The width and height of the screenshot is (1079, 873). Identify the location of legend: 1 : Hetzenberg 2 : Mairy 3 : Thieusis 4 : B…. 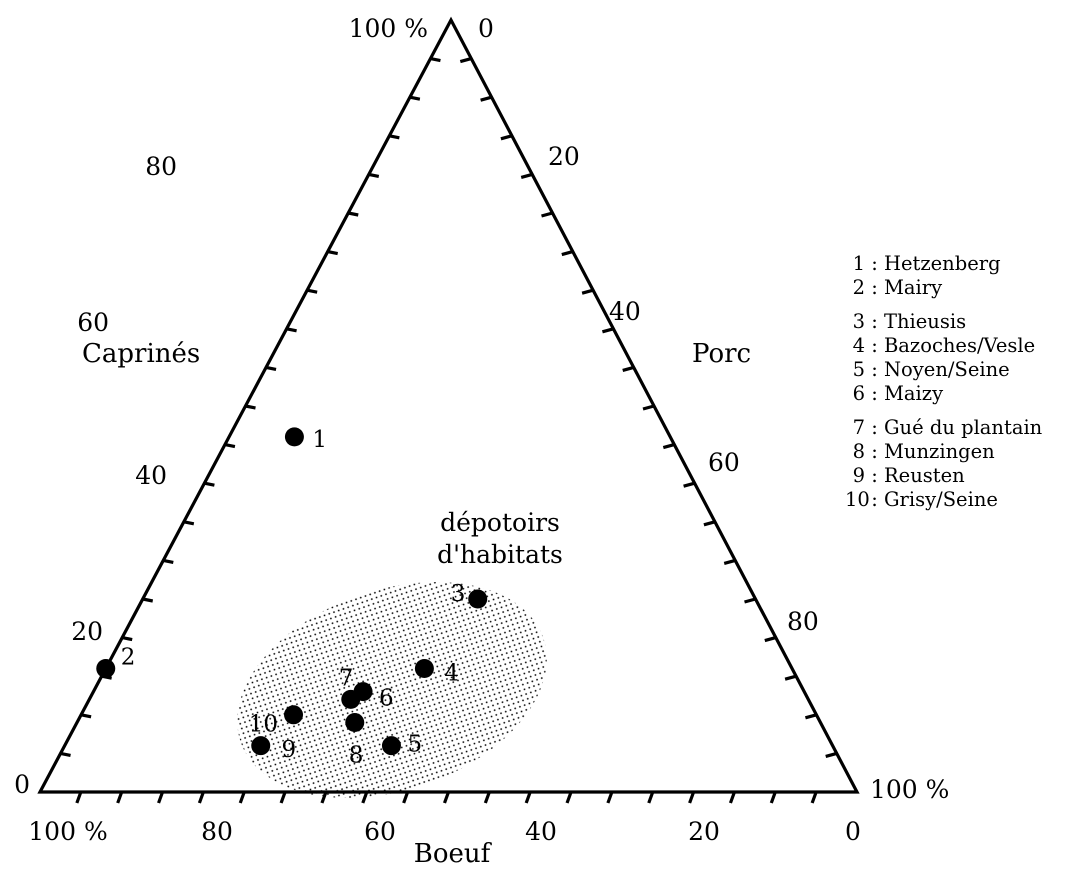
(943, 387).